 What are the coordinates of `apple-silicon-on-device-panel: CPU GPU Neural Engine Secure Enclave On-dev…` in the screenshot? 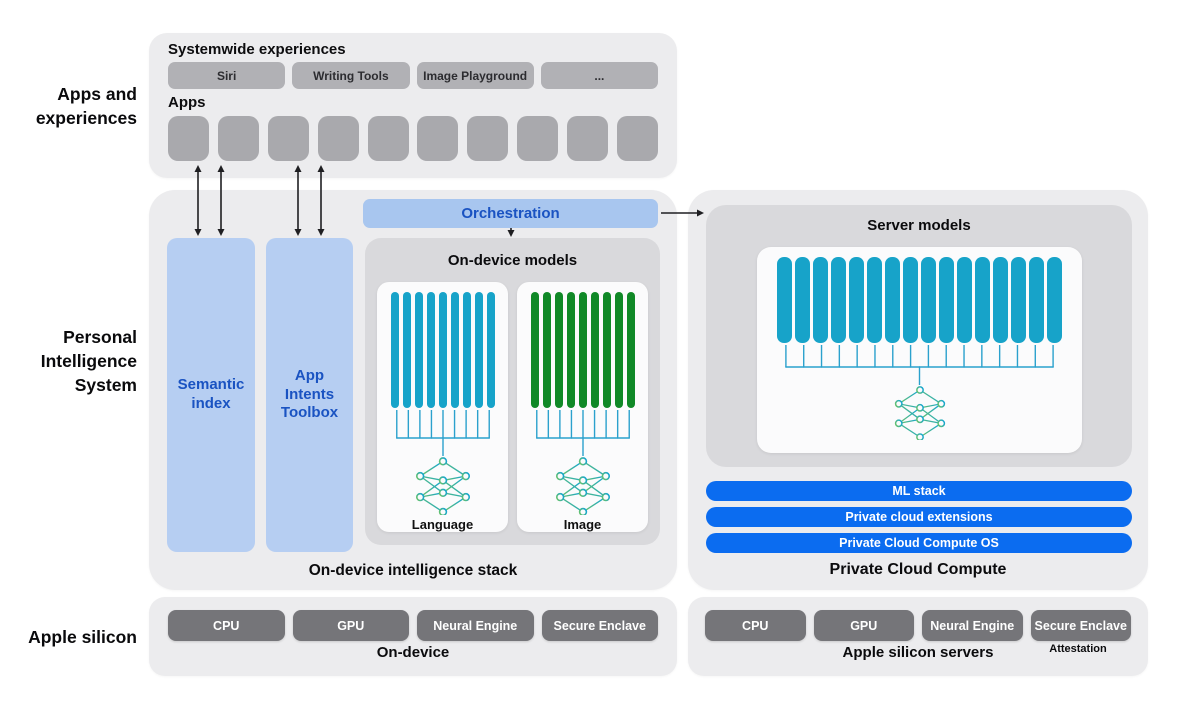 It's located at (413, 636).